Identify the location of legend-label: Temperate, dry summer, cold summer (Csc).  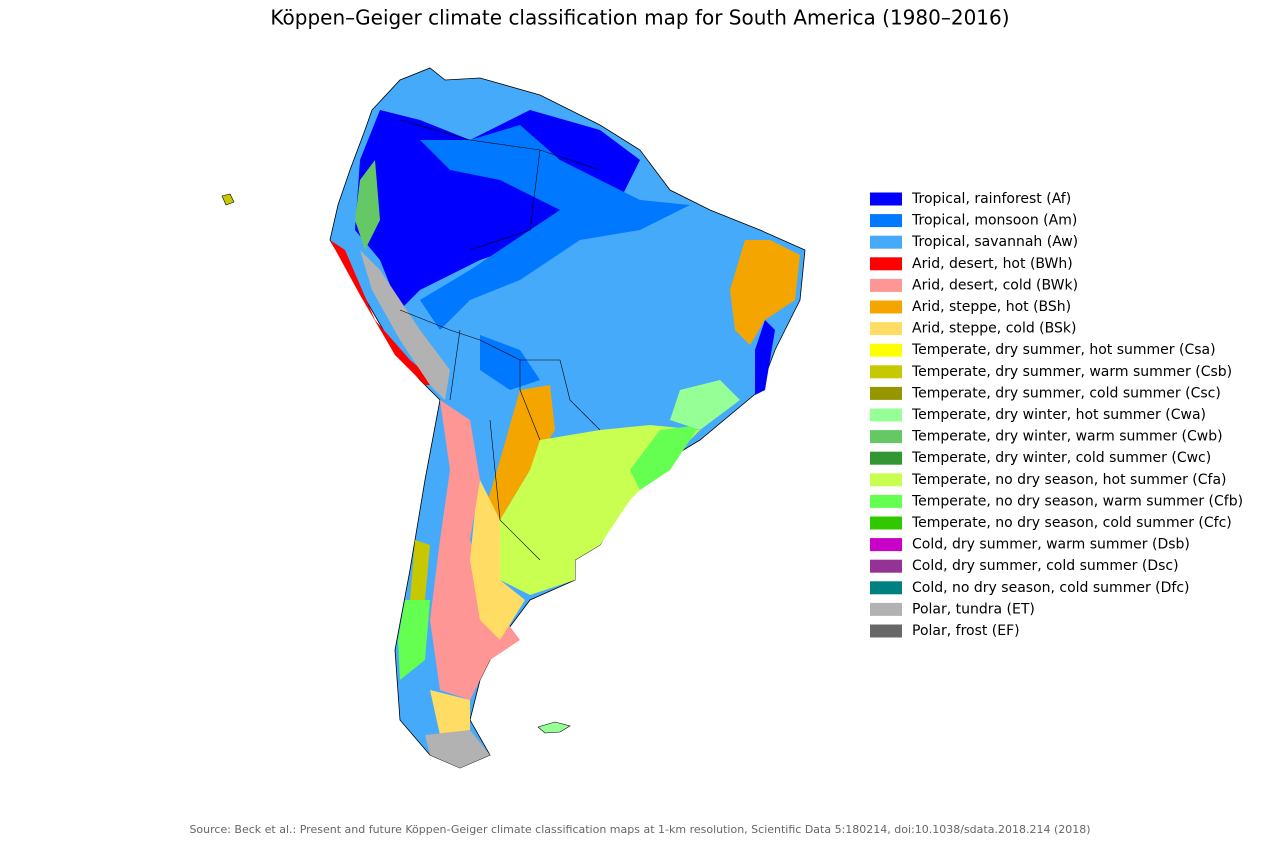
(1066, 393).